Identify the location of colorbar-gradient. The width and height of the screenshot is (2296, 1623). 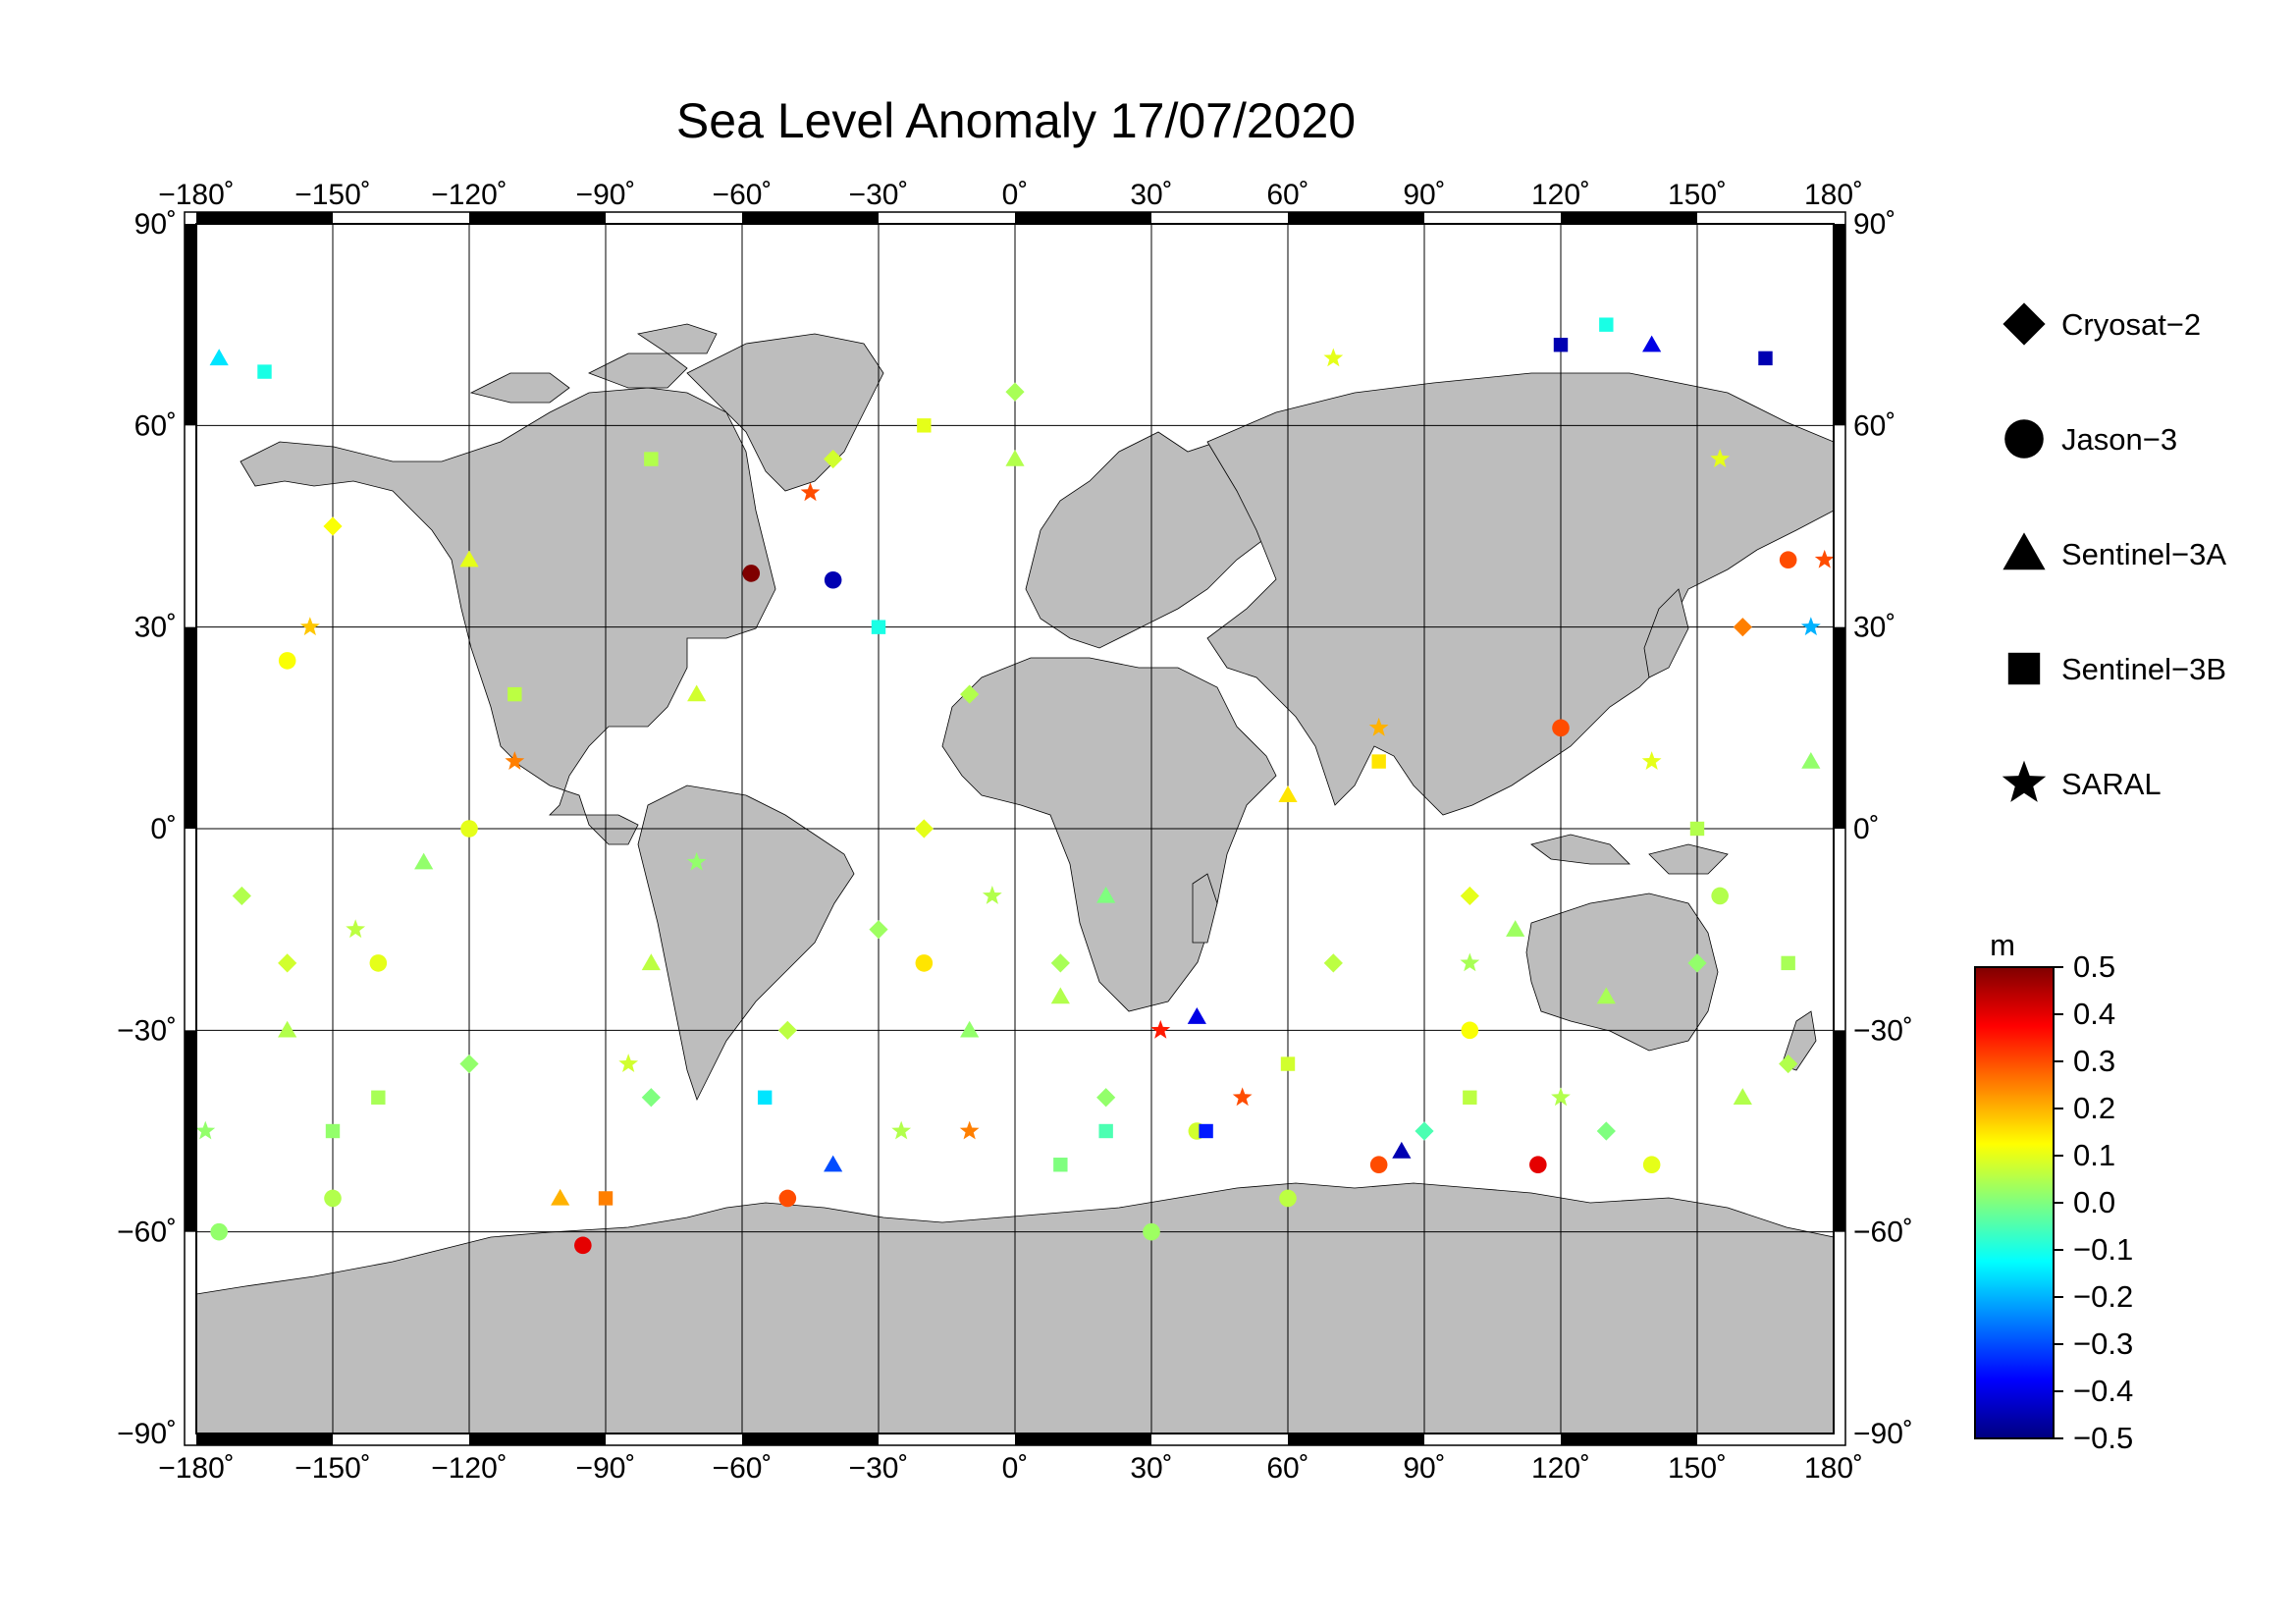
(2014, 1202).